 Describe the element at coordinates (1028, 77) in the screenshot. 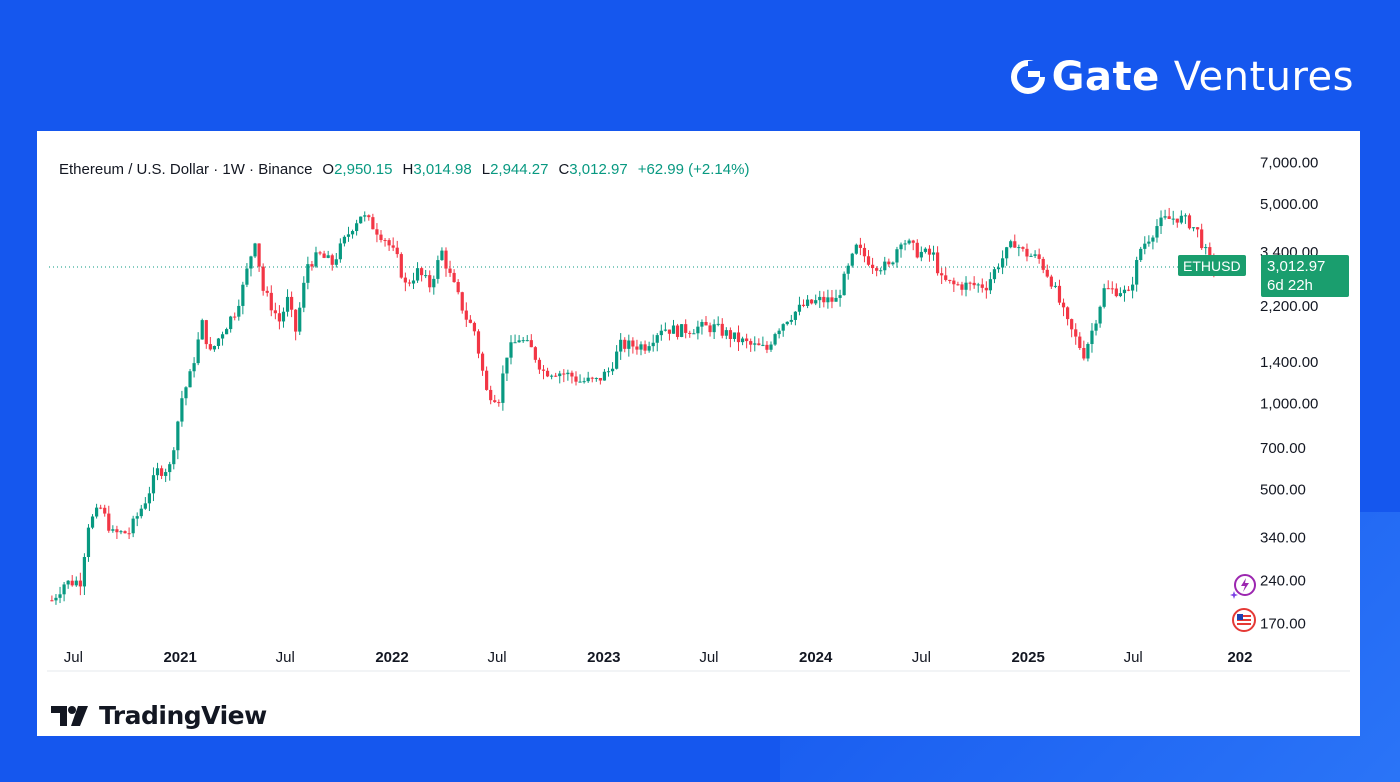

I see `gate-g-icon` at that location.